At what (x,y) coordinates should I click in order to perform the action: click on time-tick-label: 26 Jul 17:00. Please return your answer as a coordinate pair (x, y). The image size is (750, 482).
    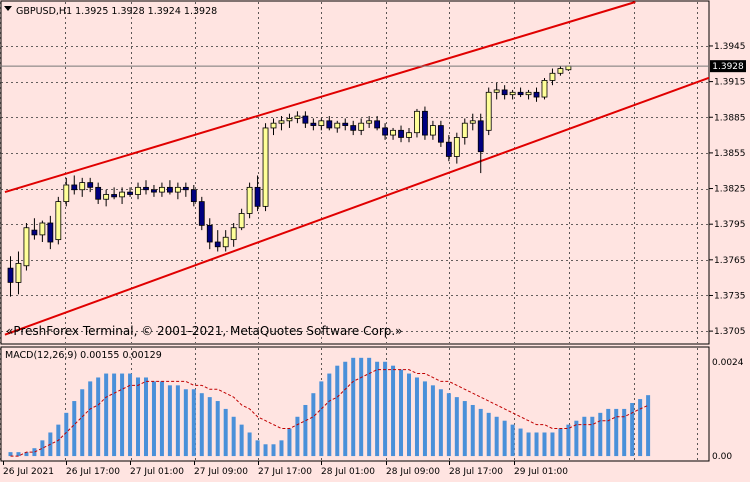
    Looking at the image, I should click on (93, 472).